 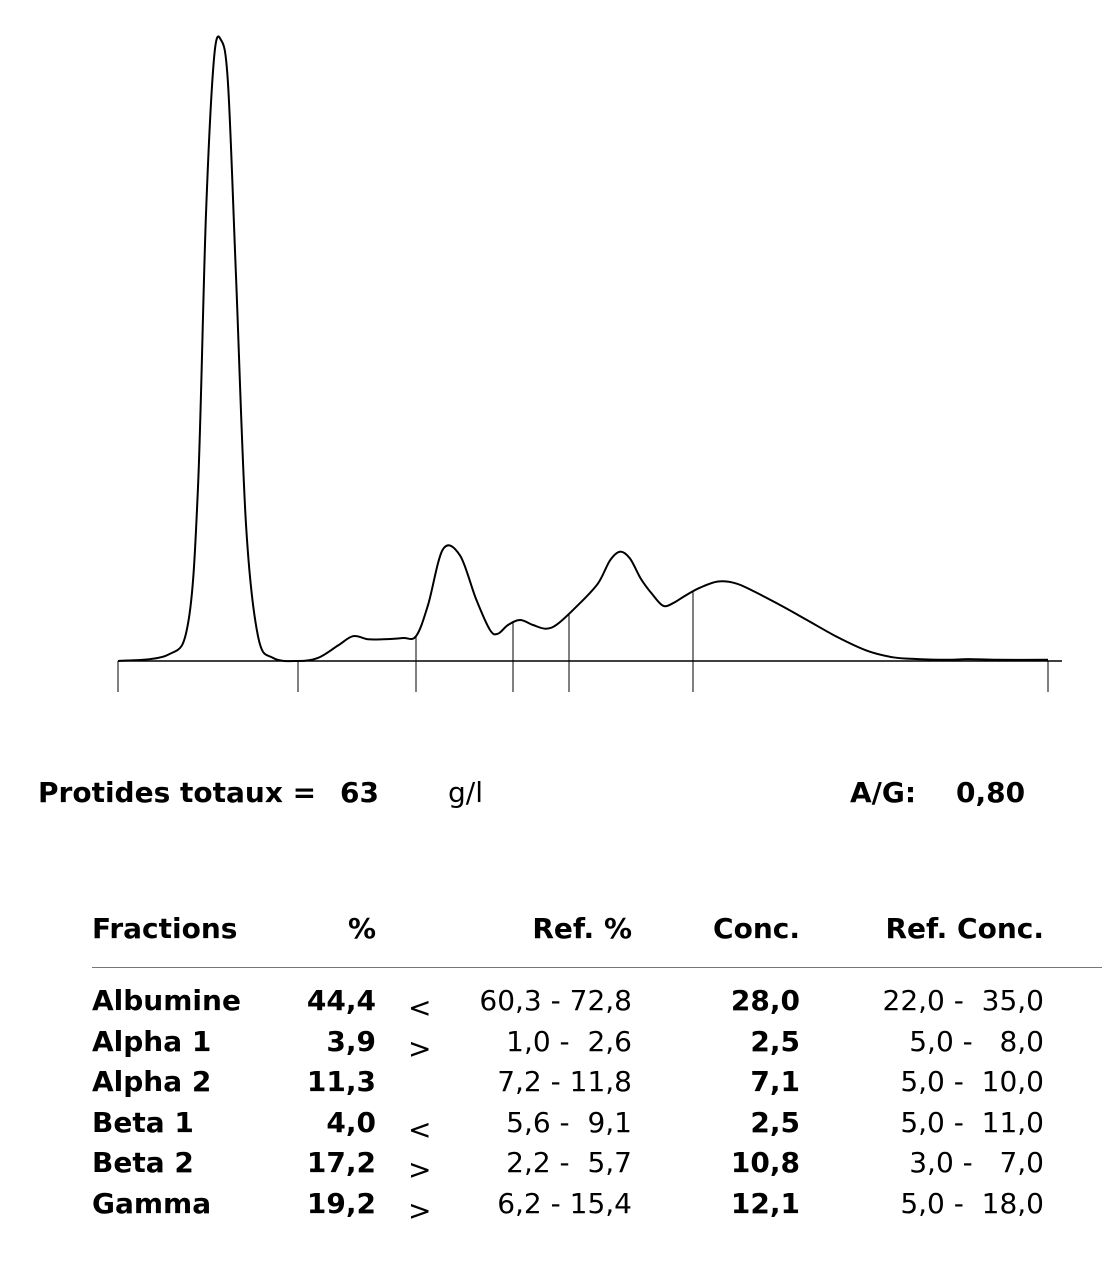 What do you see at coordinates (143, 1162) in the screenshot?
I see `fraction-name: Beta 2` at bounding box center [143, 1162].